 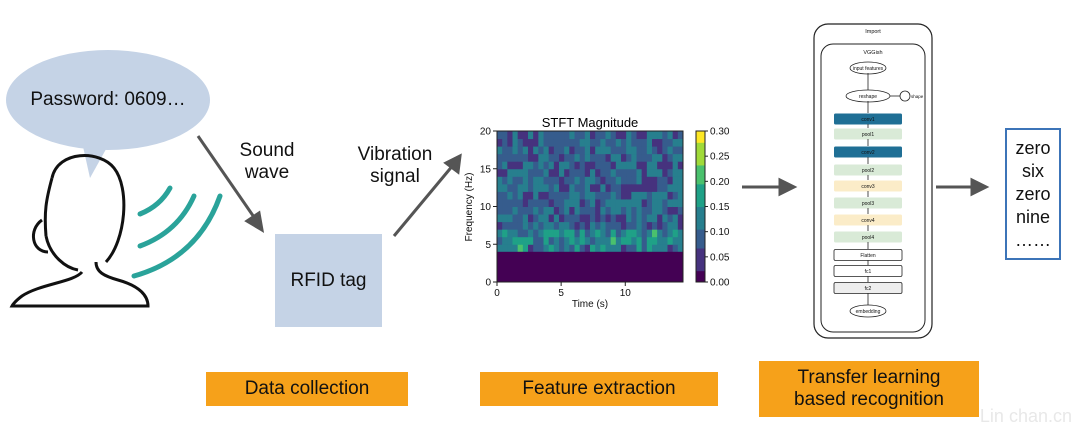 What do you see at coordinates (1033, 193) in the screenshot?
I see `output-word: zero` at bounding box center [1033, 193].